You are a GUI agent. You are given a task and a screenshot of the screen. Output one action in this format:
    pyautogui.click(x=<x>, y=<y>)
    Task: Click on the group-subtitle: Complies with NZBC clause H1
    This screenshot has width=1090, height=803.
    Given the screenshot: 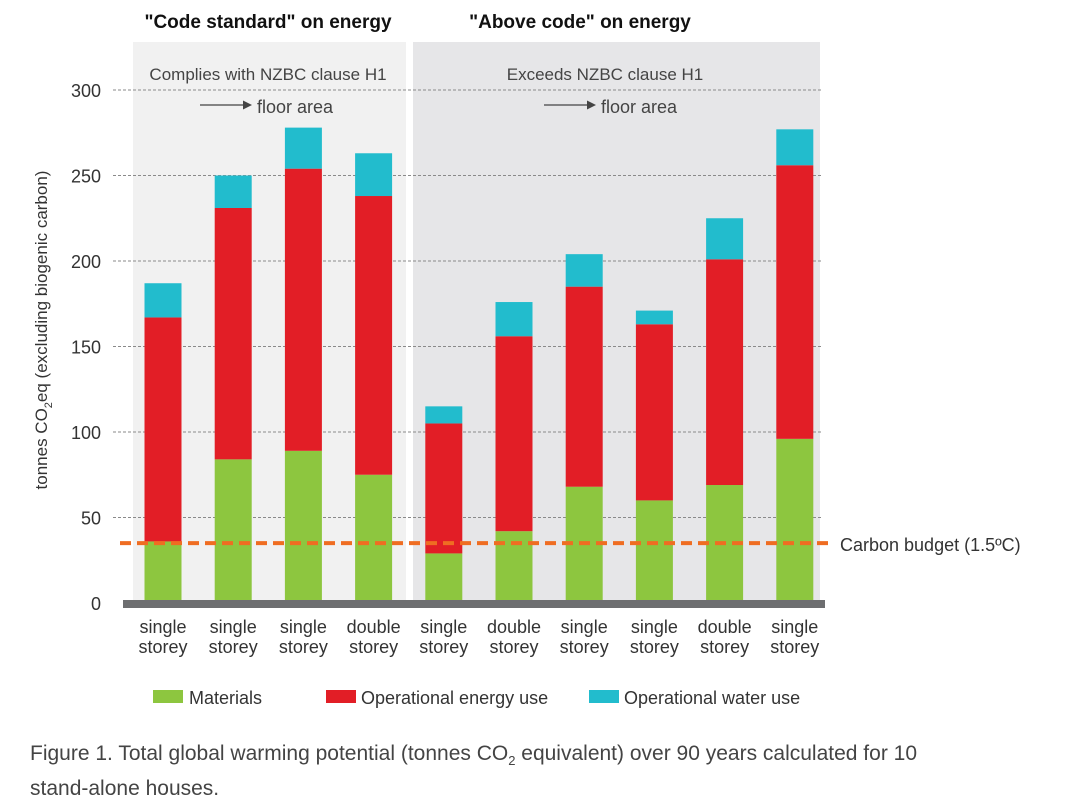 What is the action you would take?
    pyautogui.click(x=267, y=74)
    